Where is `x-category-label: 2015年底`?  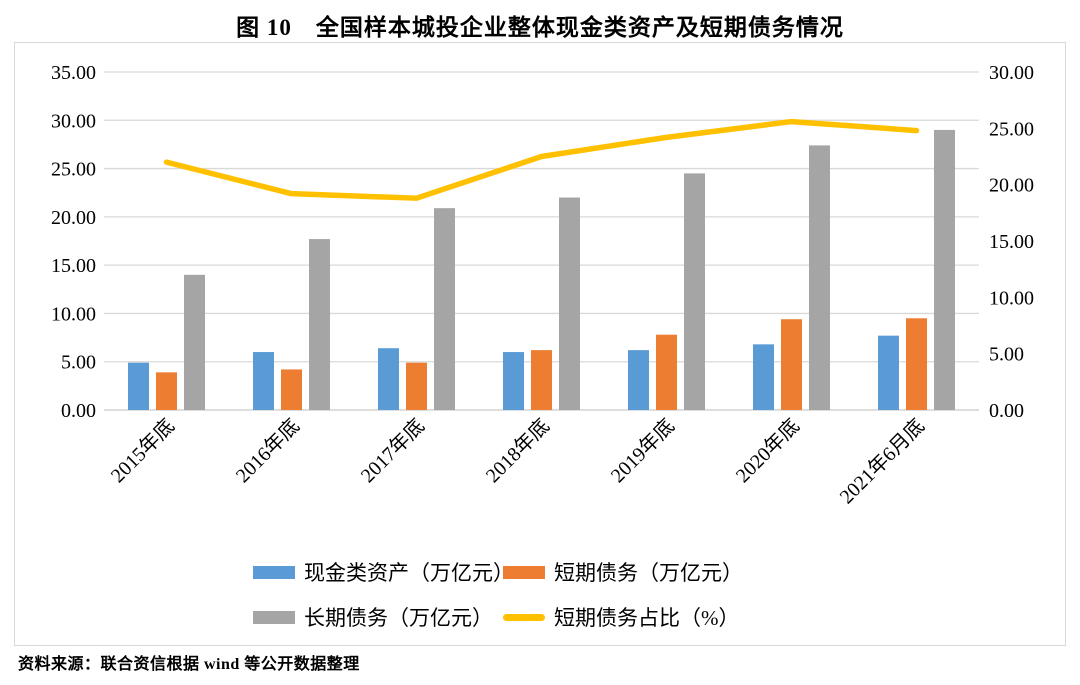
x-category-label: 2015年底 is located at coordinates (142, 450).